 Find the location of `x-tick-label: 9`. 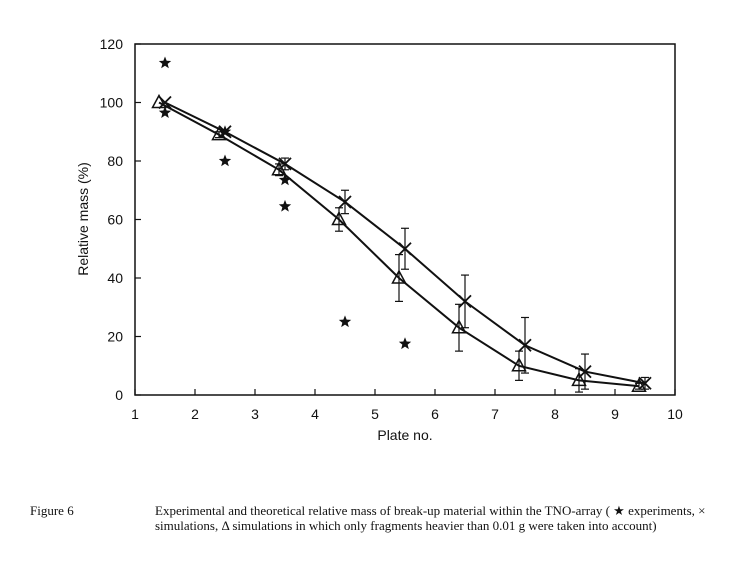

x-tick-label: 9 is located at coordinates (615, 414).